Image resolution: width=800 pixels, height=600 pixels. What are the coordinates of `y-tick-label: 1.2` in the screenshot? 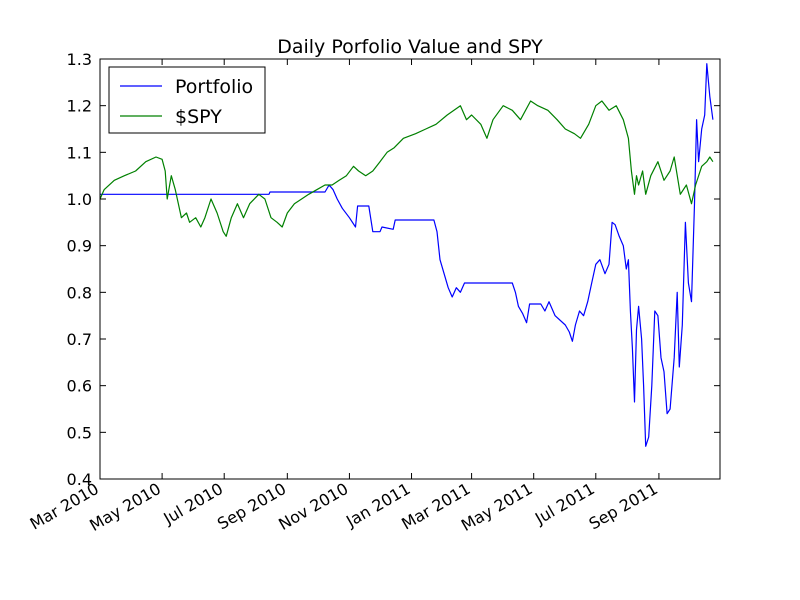 It's located at (79, 106).